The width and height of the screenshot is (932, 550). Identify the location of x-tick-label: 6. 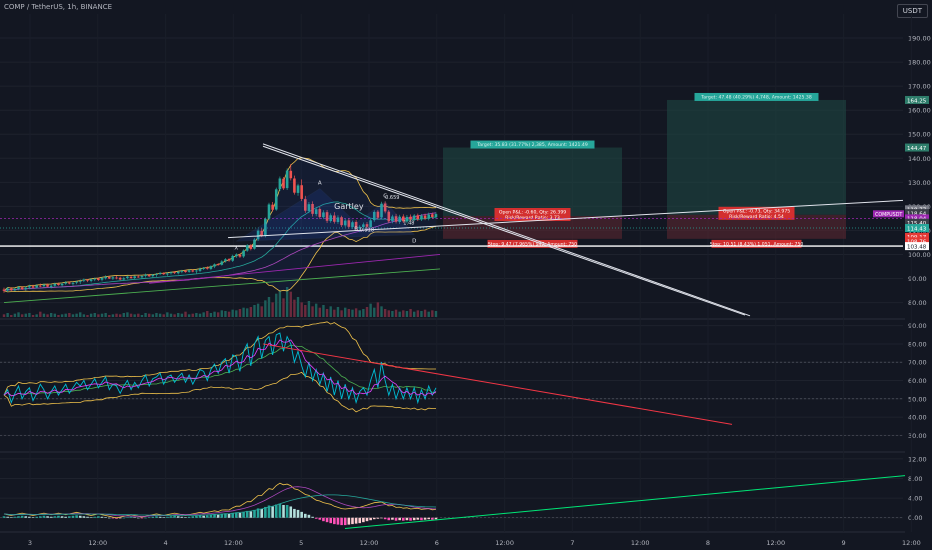
(437, 543).